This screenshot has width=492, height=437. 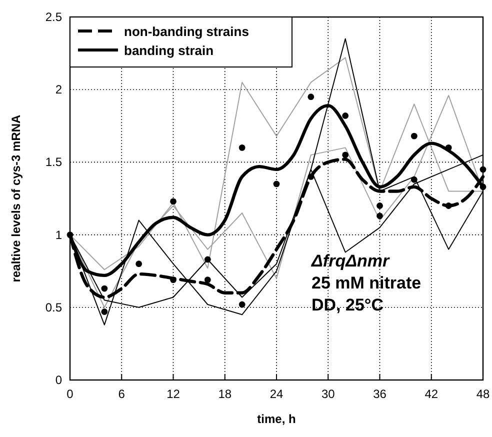 I want to click on x-tick-label: 12, so click(x=173, y=394).